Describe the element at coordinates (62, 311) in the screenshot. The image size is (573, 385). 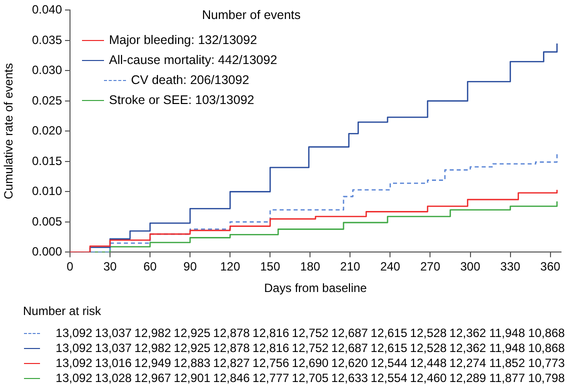
I see `text: Number at risk` at that location.